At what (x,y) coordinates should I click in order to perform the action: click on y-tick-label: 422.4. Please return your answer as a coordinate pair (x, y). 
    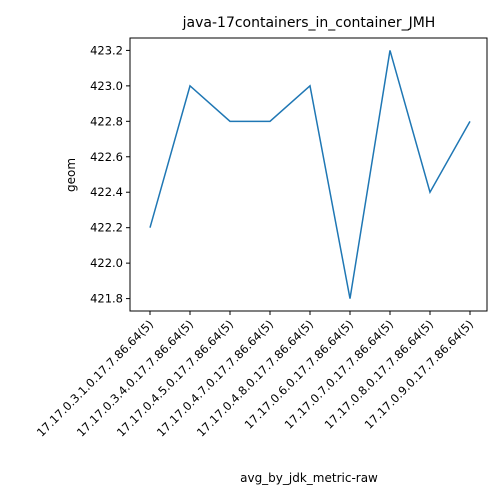
    Looking at the image, I should click on (106, 192).